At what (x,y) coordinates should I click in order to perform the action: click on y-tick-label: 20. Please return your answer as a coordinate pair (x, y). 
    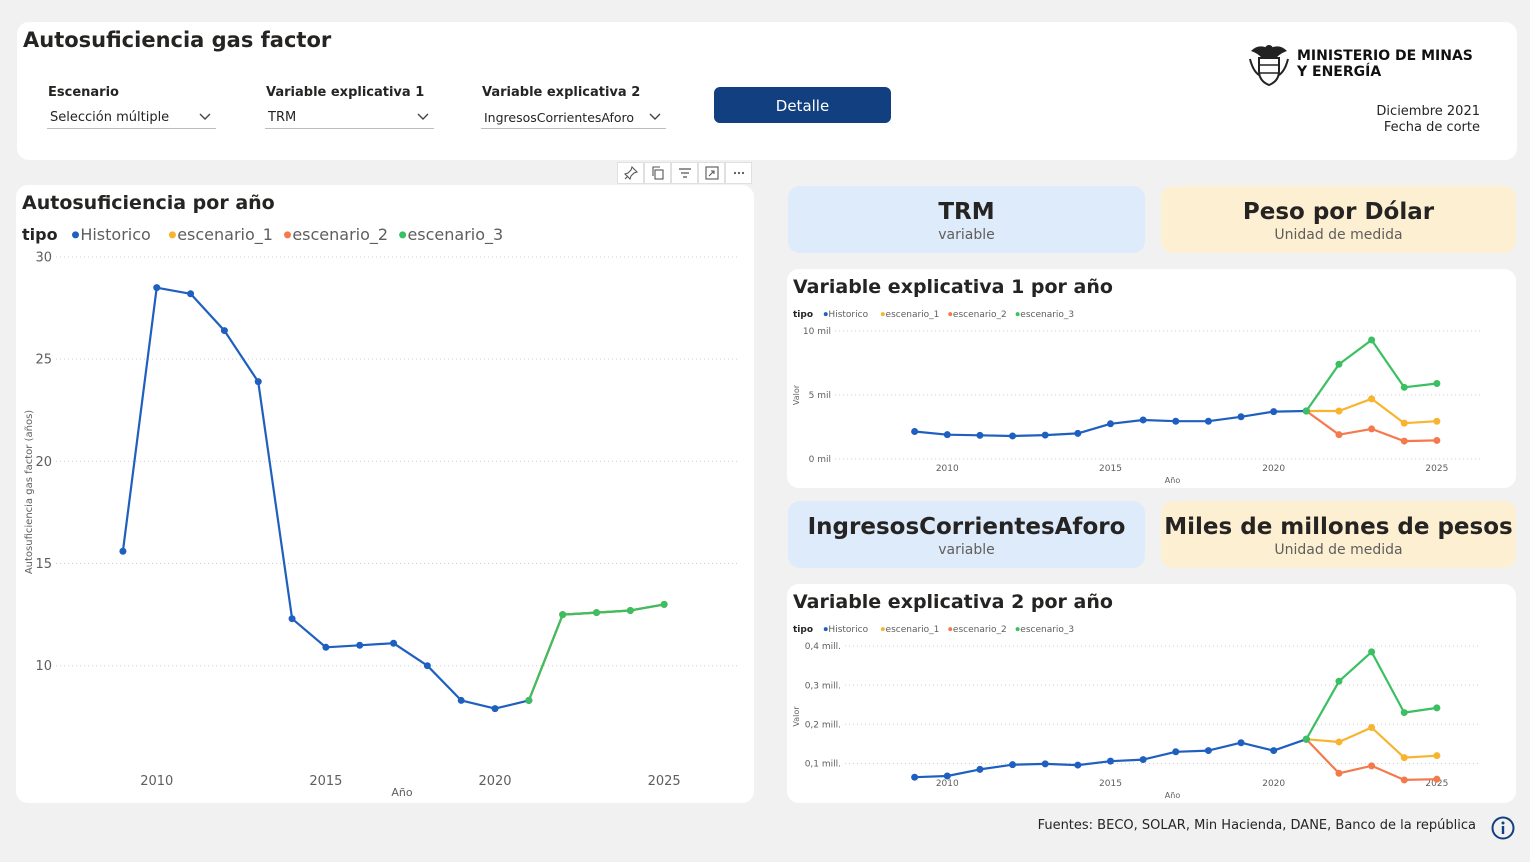
    Looking at the image, I should click on (43, 462).